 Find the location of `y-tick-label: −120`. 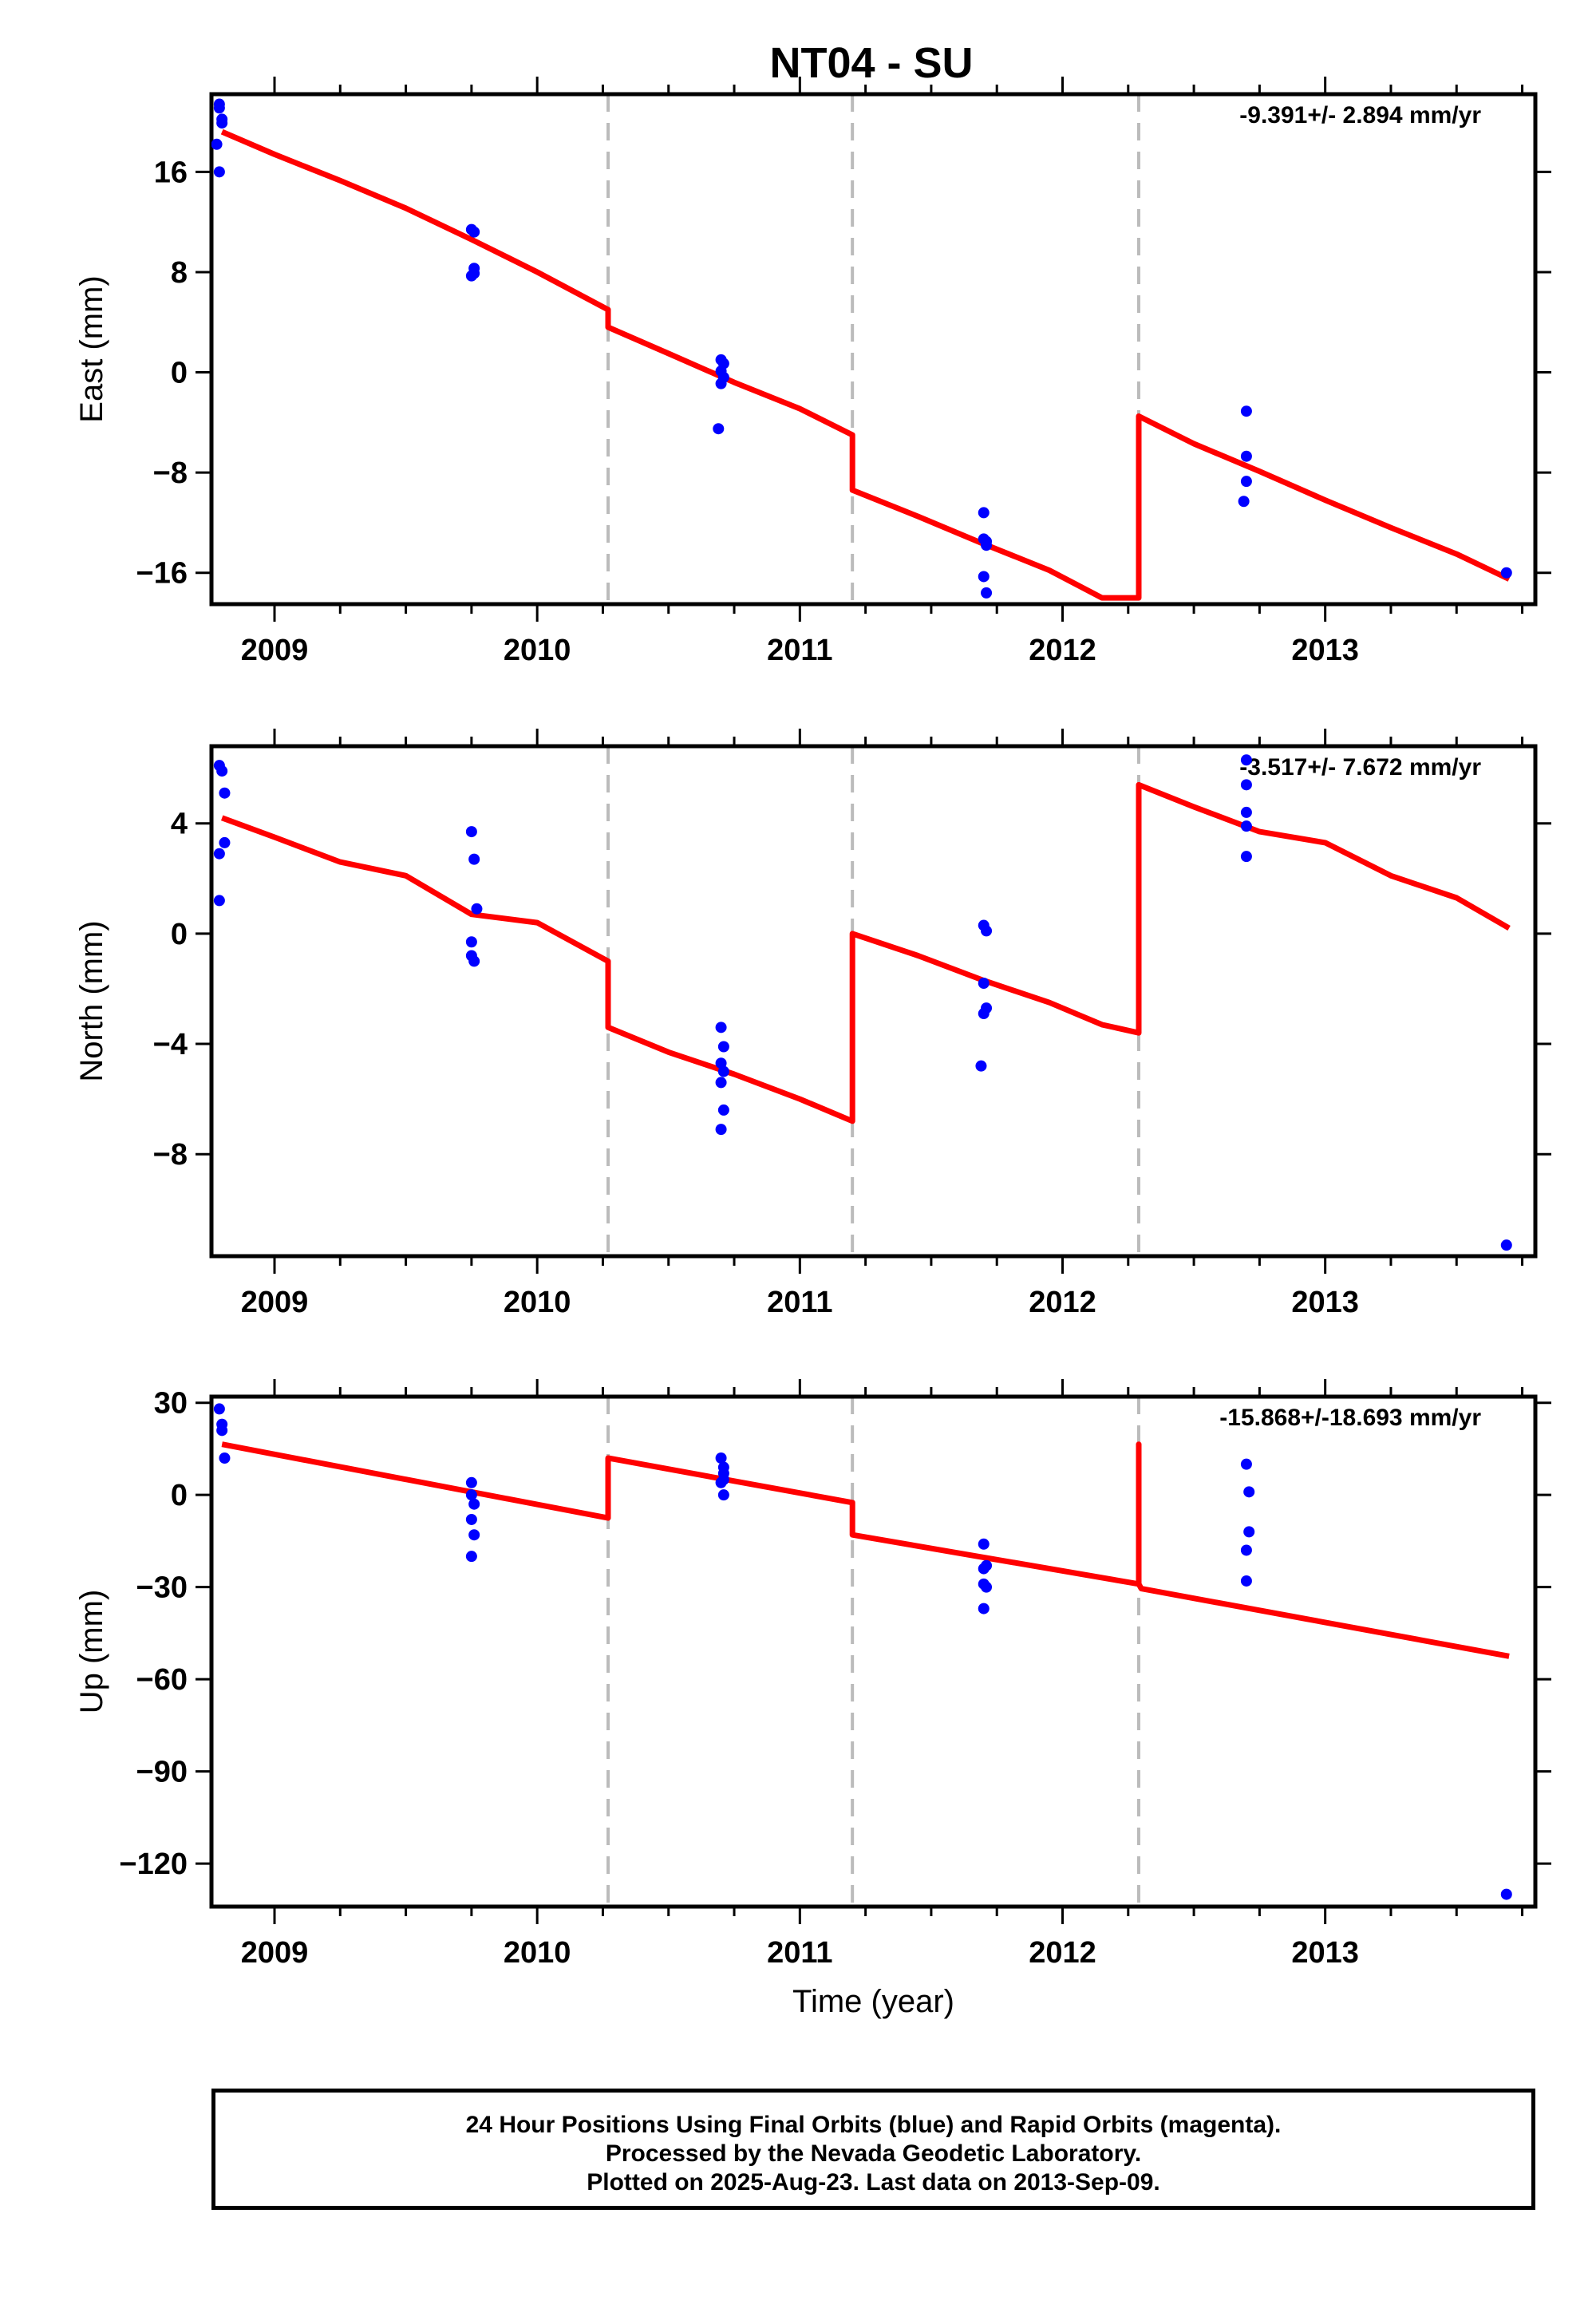

y-tick-label: −120 is located at coordinates (153, 1864).